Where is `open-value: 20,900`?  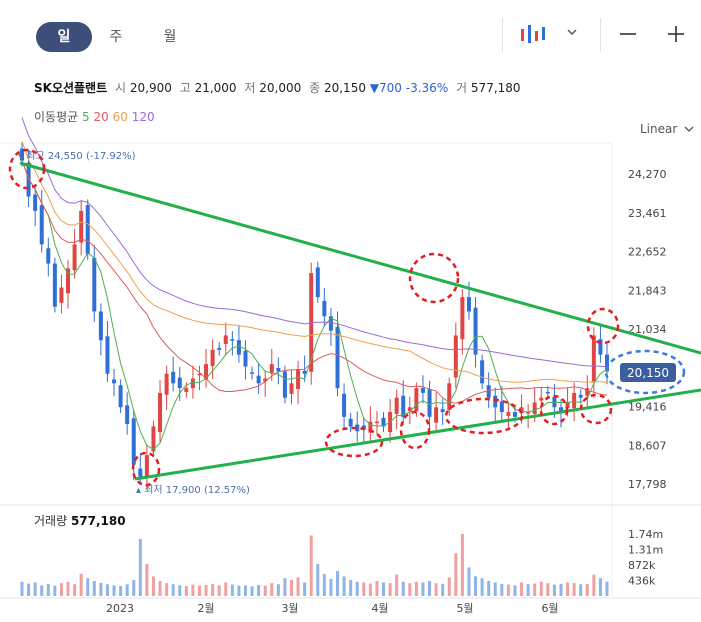 open-value: 20,900 is located at coordinates (150, 88).